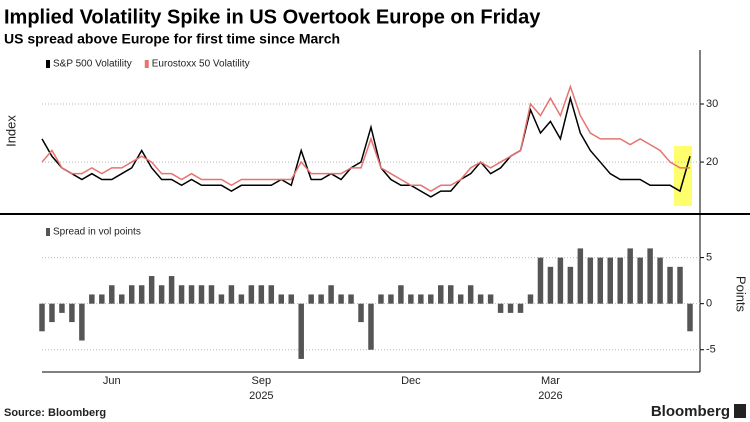 The height and width of the screenshot is (422, 750). I want to click on x-tick-label: Sep, so click(262, 381).